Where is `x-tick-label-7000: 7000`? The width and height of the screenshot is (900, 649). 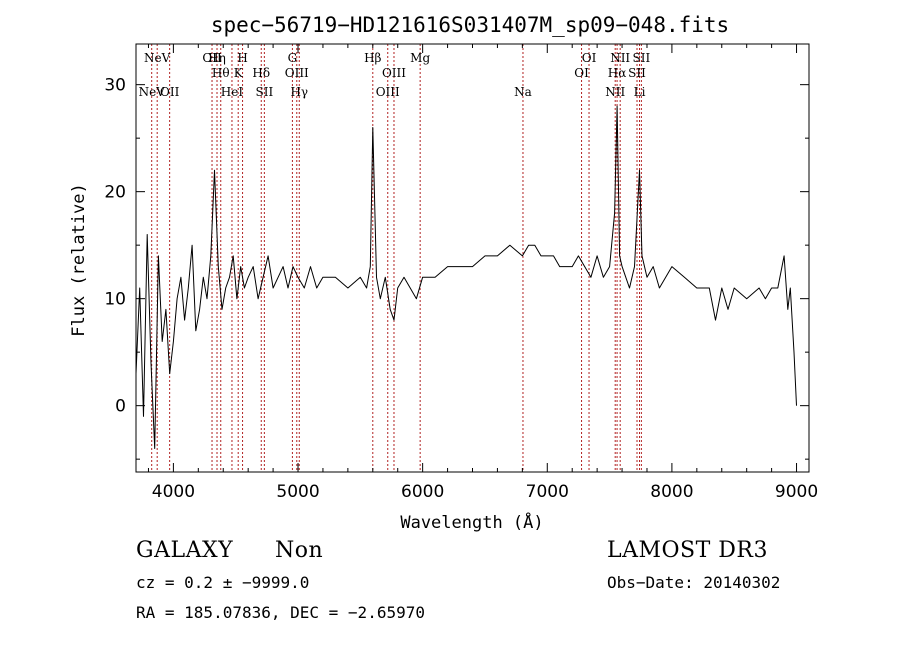
x-tick-label-7000: 7000 is located at coordinates (547, 492).